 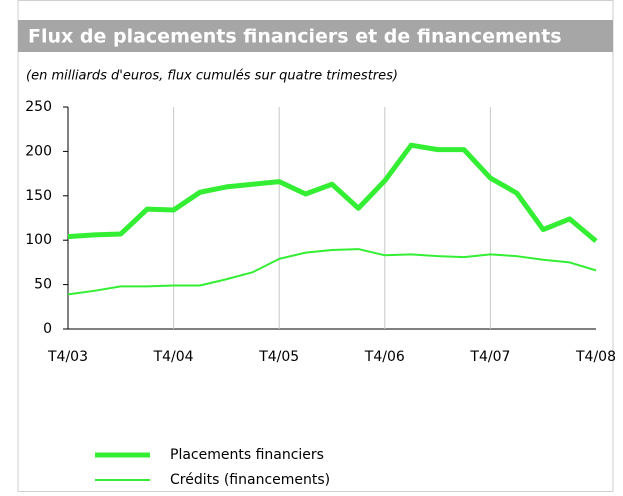 I want to click on y-tick-label: 250, so click(x=38, y=107).